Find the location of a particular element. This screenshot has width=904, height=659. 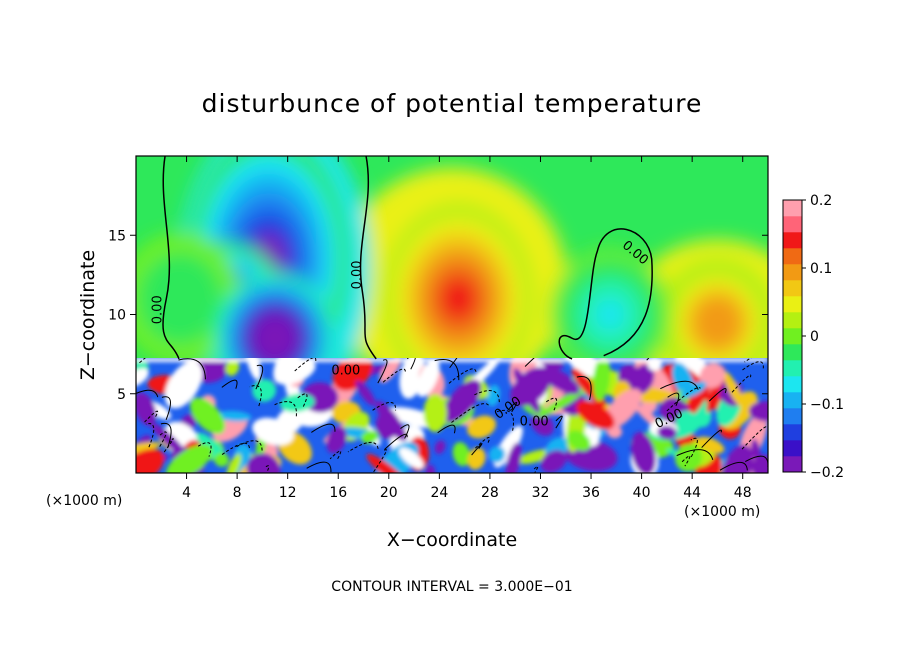

colorbar: −0.2 −0.1 0 0.1 0.2 is located at coordinates (813, 337).